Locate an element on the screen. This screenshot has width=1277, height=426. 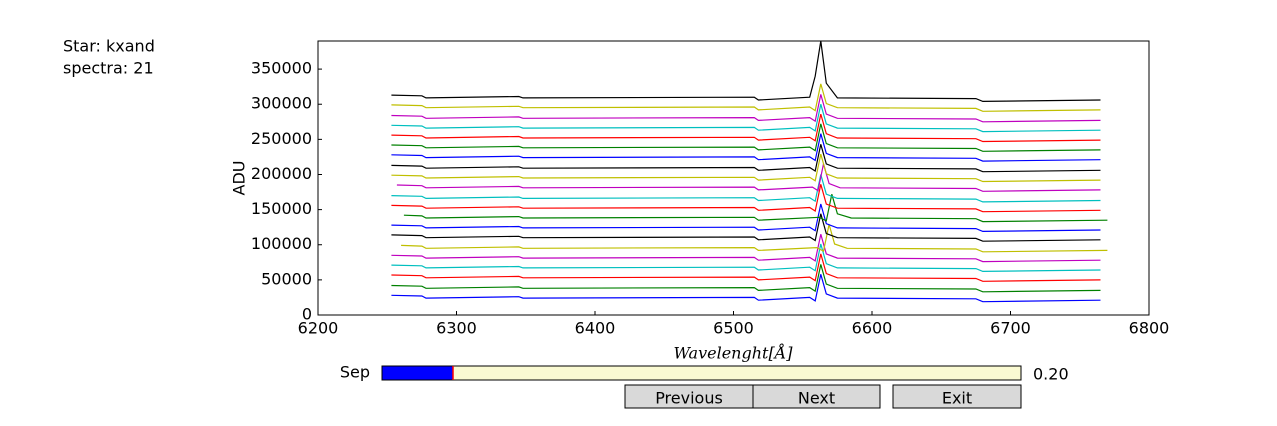
x-tick-label: 6400 is located at coordinates (595, 328).